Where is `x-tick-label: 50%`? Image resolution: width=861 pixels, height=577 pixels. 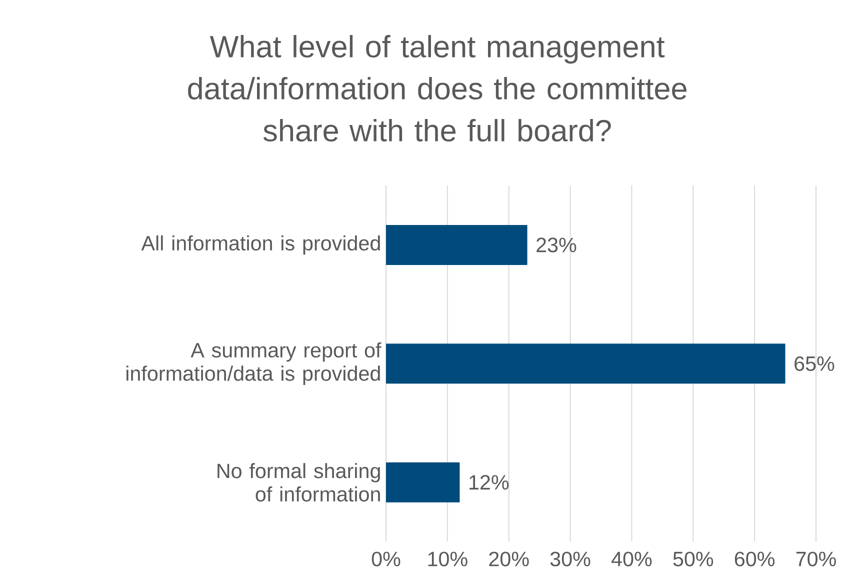
x-tick-label: 50% is located at coordinates (693, 559).